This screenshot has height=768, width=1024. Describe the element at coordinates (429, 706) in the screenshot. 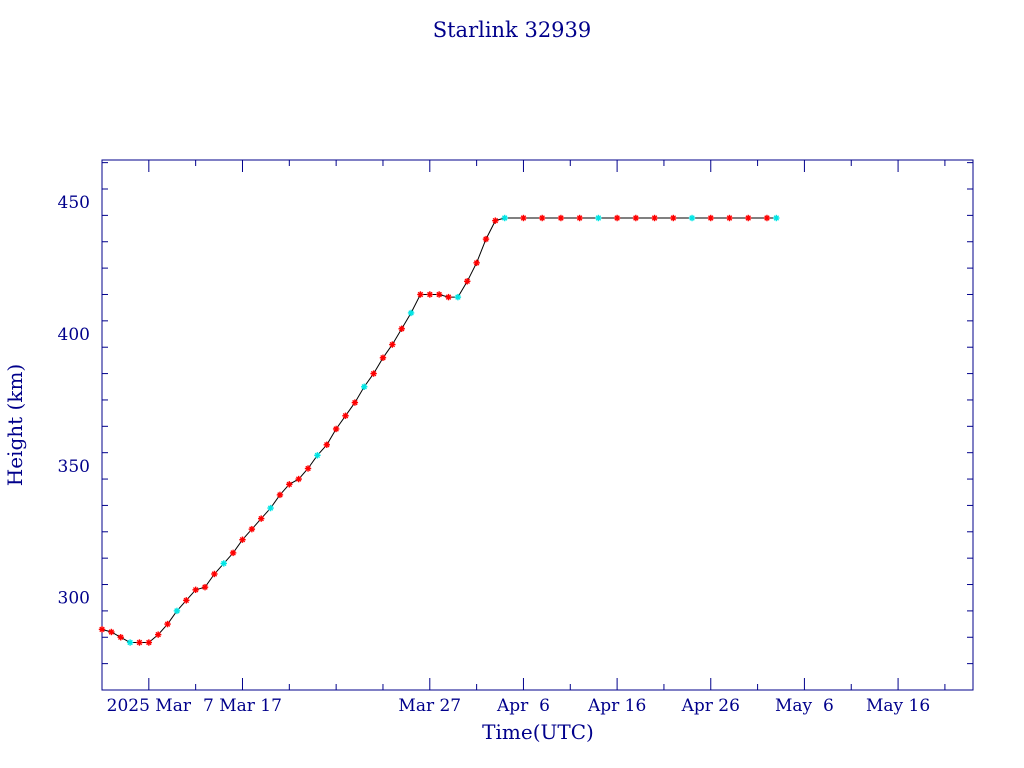

I see `x-tick-label: Mar 27` at that location.